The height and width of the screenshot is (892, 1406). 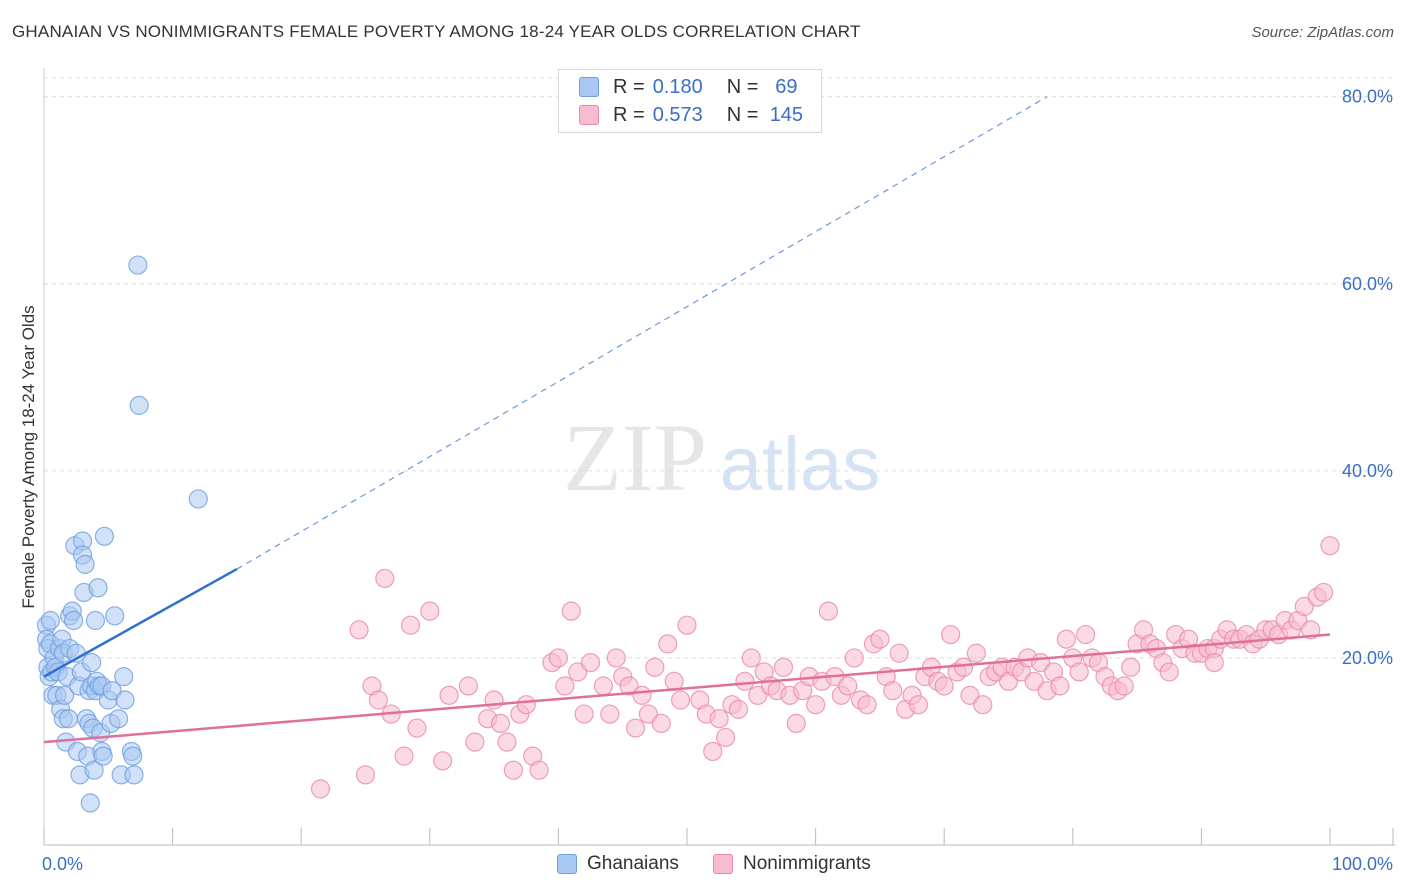 What do you see at coordinates (28, 456) in the screenshot?
I see `y-axis-label: Female Poverty Among 18-24 Year Olds` at bounding box center [28, 456].